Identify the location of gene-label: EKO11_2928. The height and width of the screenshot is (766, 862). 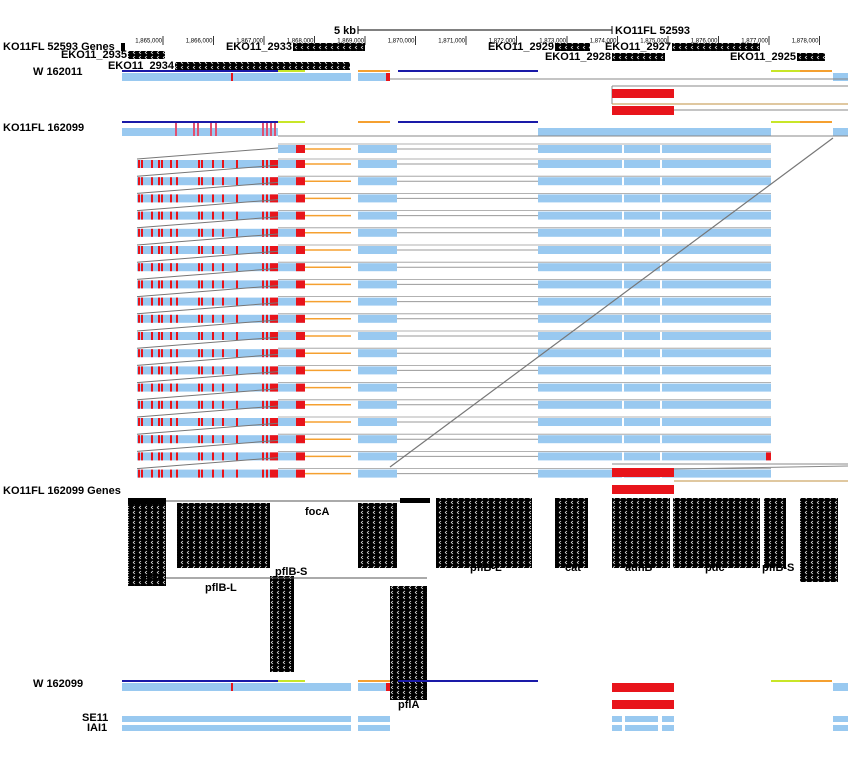
(578, 57).